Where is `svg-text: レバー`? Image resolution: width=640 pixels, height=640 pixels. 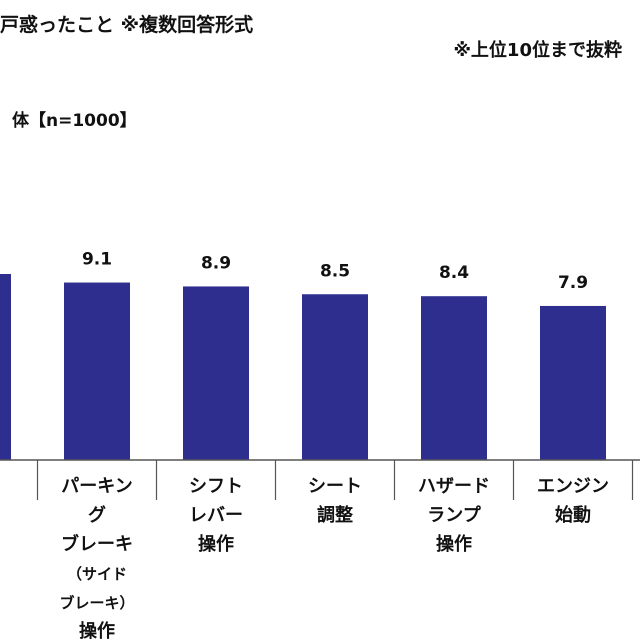
svg-text: レバー is located at coordinates (216, 515).